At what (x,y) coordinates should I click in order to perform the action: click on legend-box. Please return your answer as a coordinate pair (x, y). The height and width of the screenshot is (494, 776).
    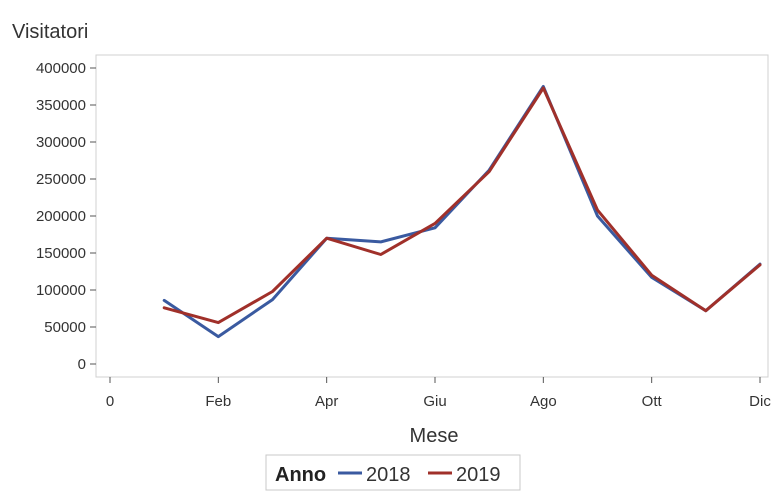
    Looking at the image, I should click on (393, 472).